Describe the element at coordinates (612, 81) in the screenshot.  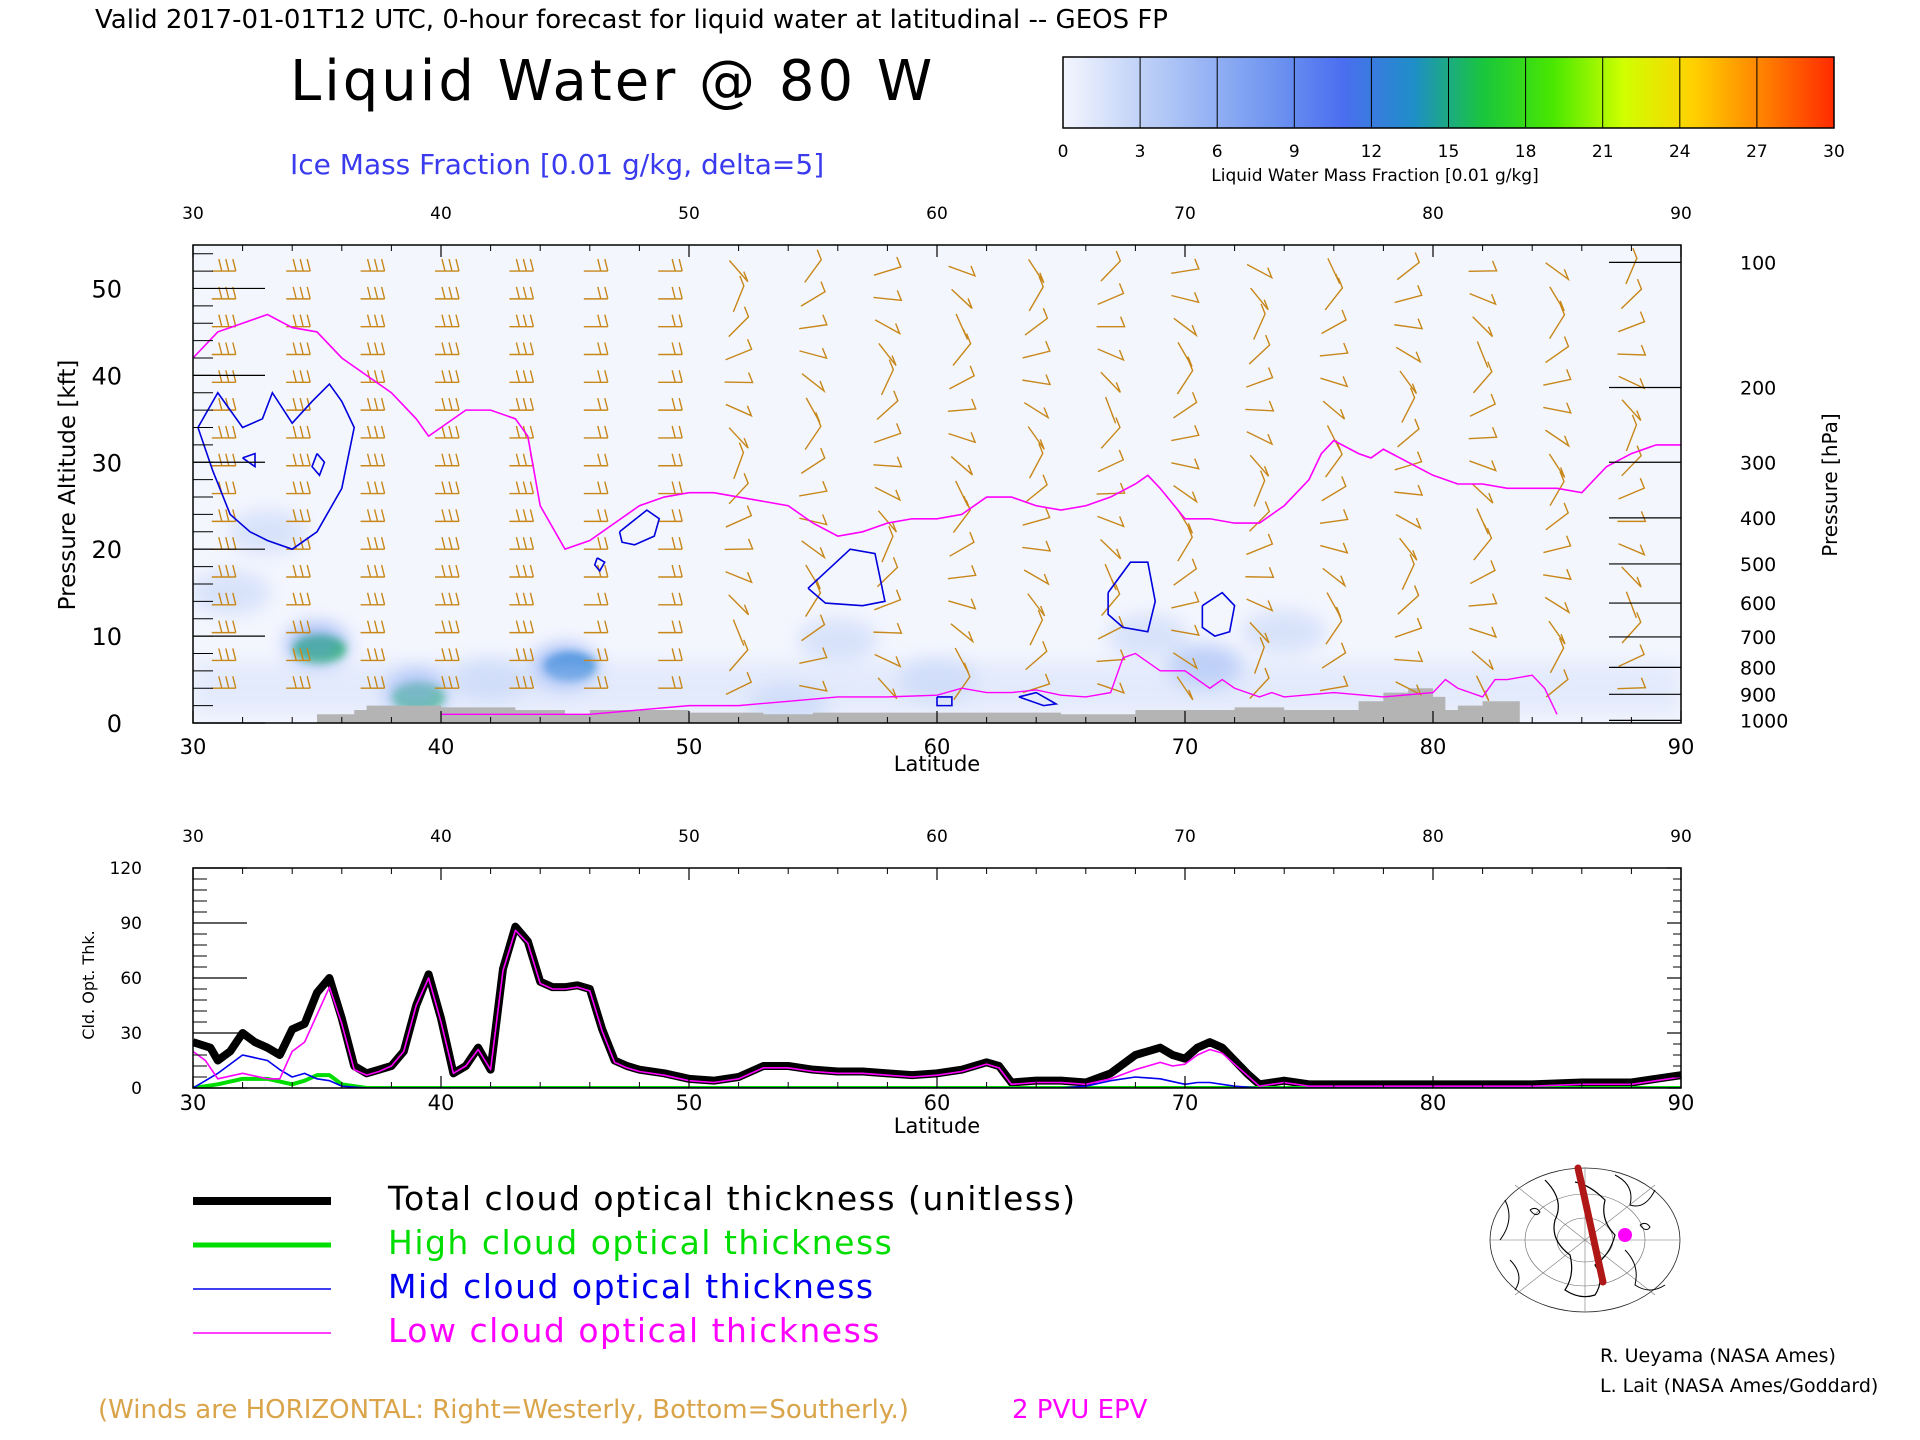
I see `main-title: Liquid Water @ 80 W` at that location.